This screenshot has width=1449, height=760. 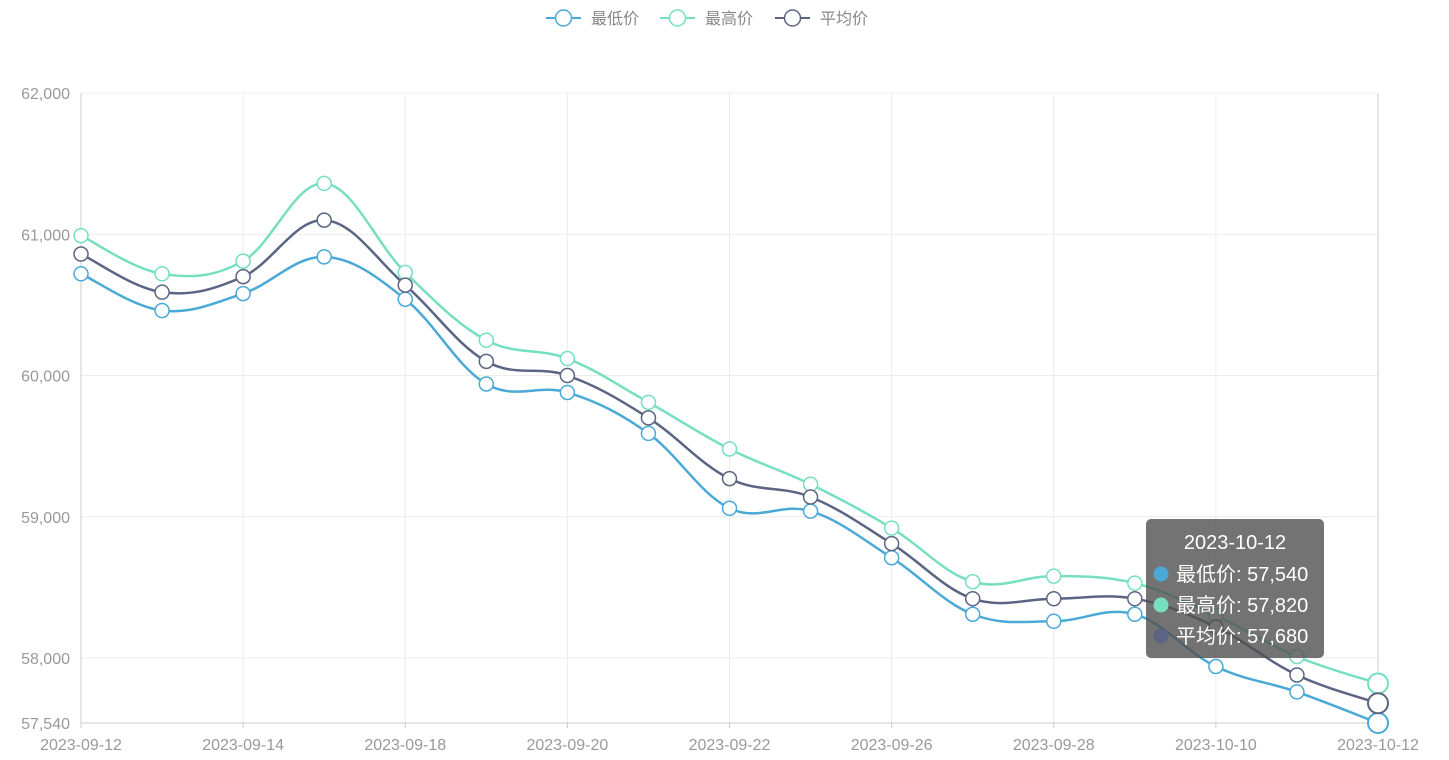 What do you see at coordinates (1378, 745) in the screenshot?
I see `x-tick-label: 2023-10-12` at bounding box center [1378, 745].